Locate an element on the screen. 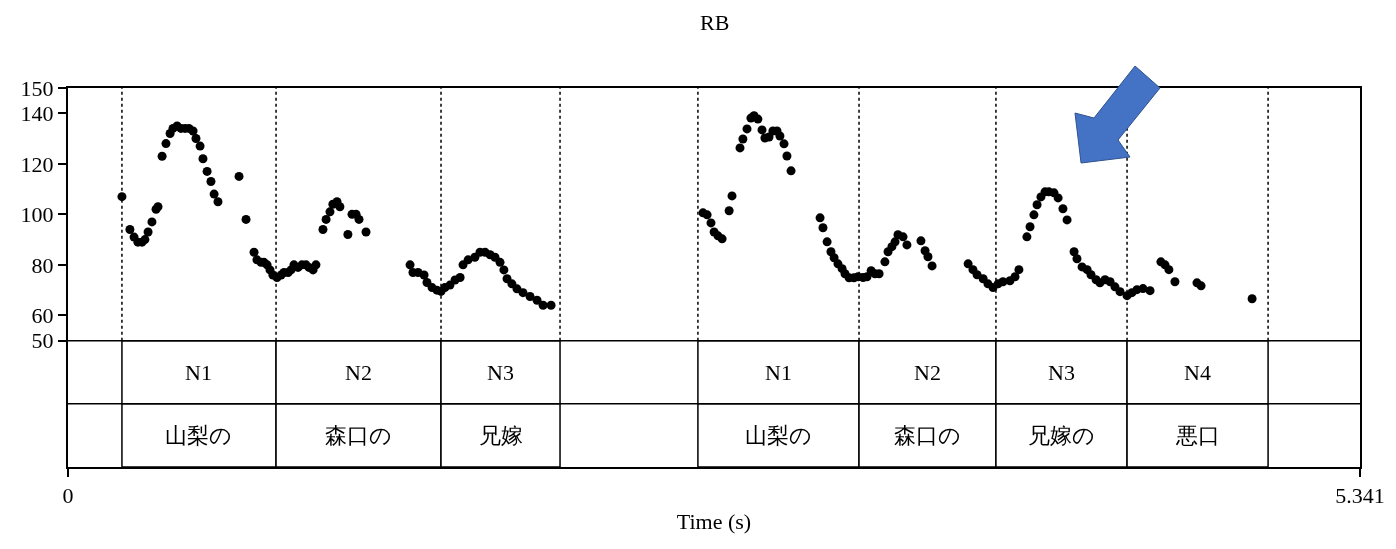 This screenshot has width=1396, height=549. y-tick-label: 80 is located at coordinates (42, 265).